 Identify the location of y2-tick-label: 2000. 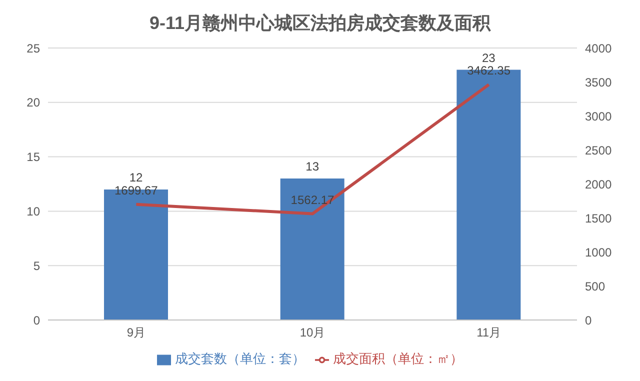
(598, 184).